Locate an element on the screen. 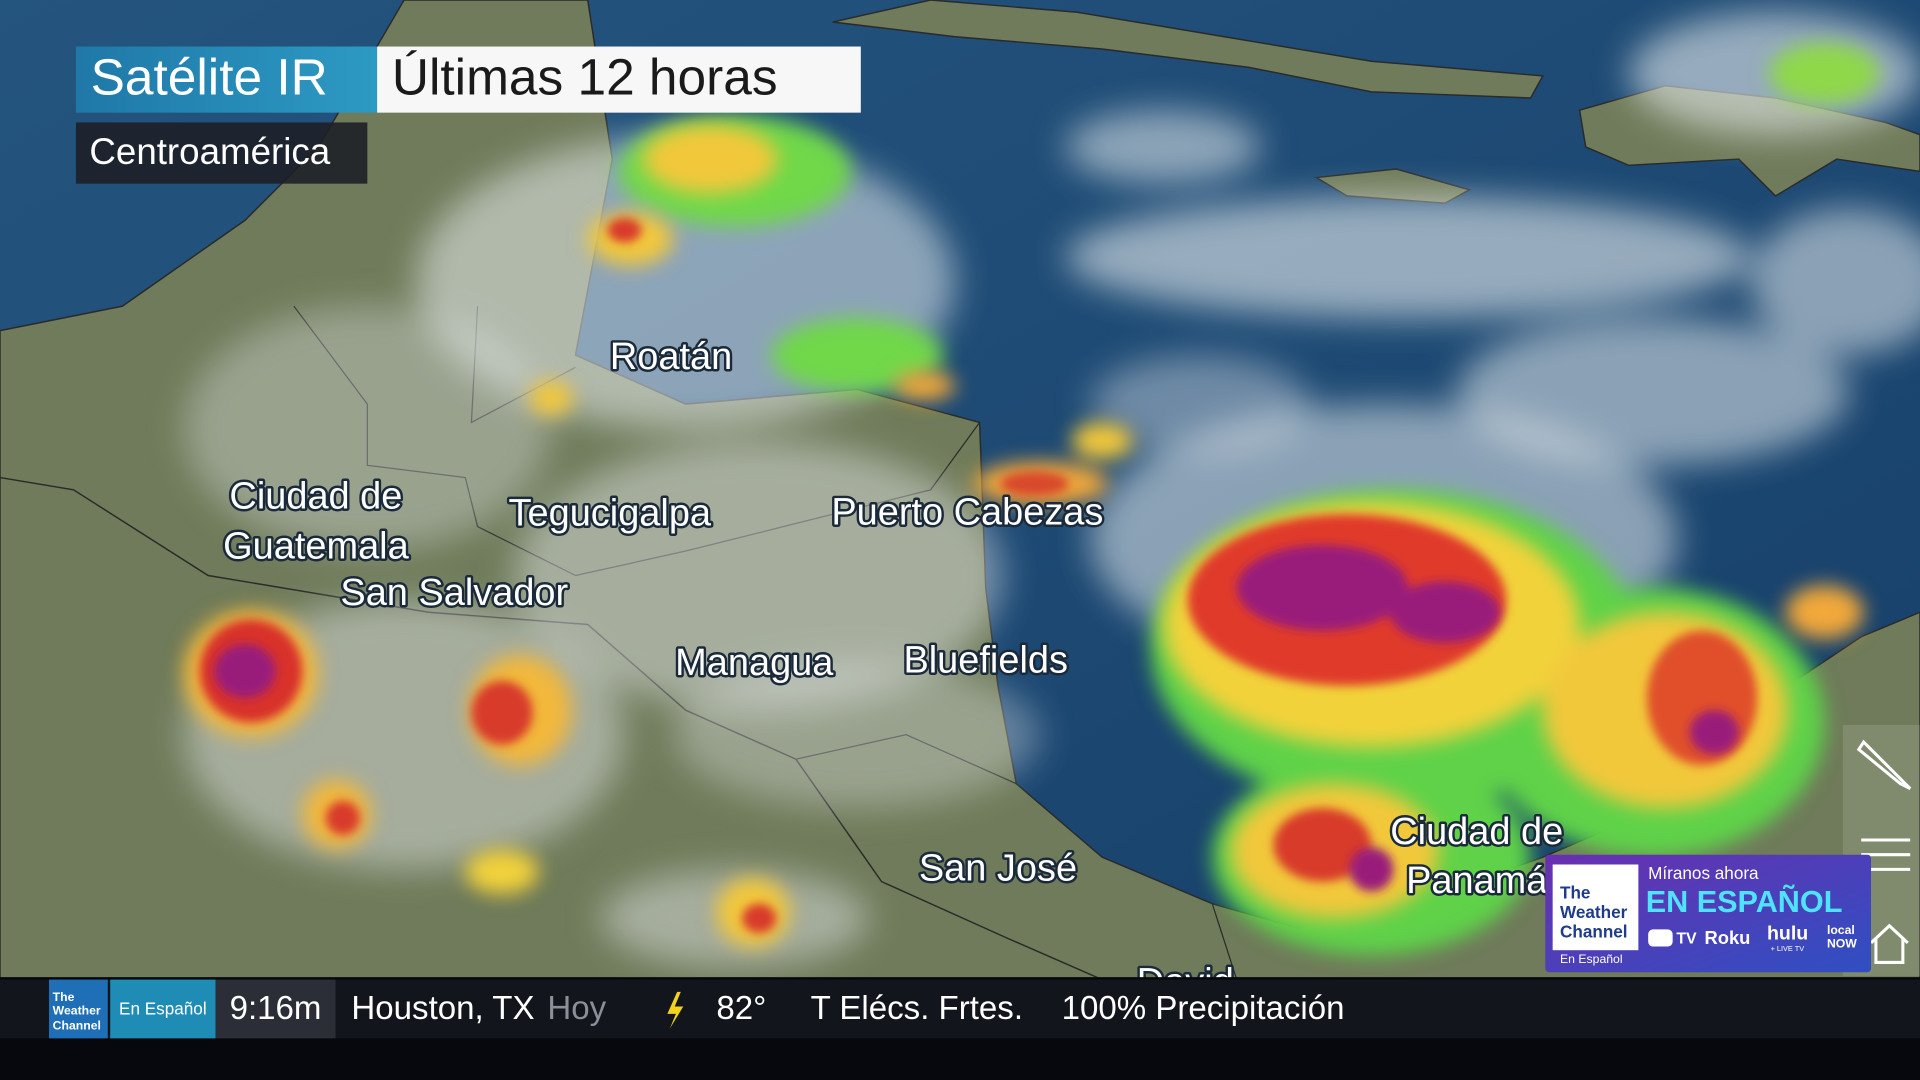 The width and height of the screenshot is (1920, 1080). platform: local is located at coordinates (1841, 930).